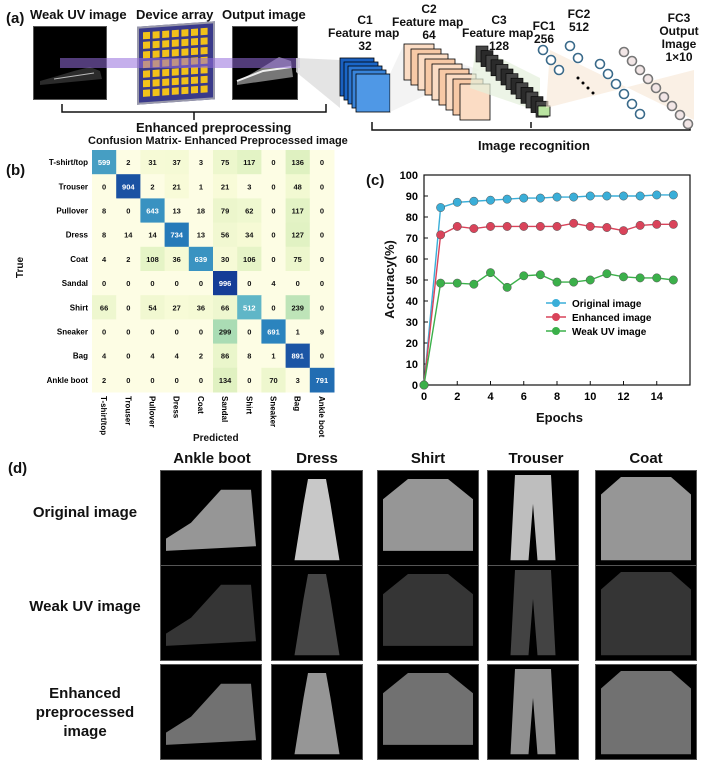 This screenshot has width=714, height=770. Describe the element at coordinates (679, 37) in the screenshot. I see `fc3-label: FC3 Output Image 1×10` at that location.